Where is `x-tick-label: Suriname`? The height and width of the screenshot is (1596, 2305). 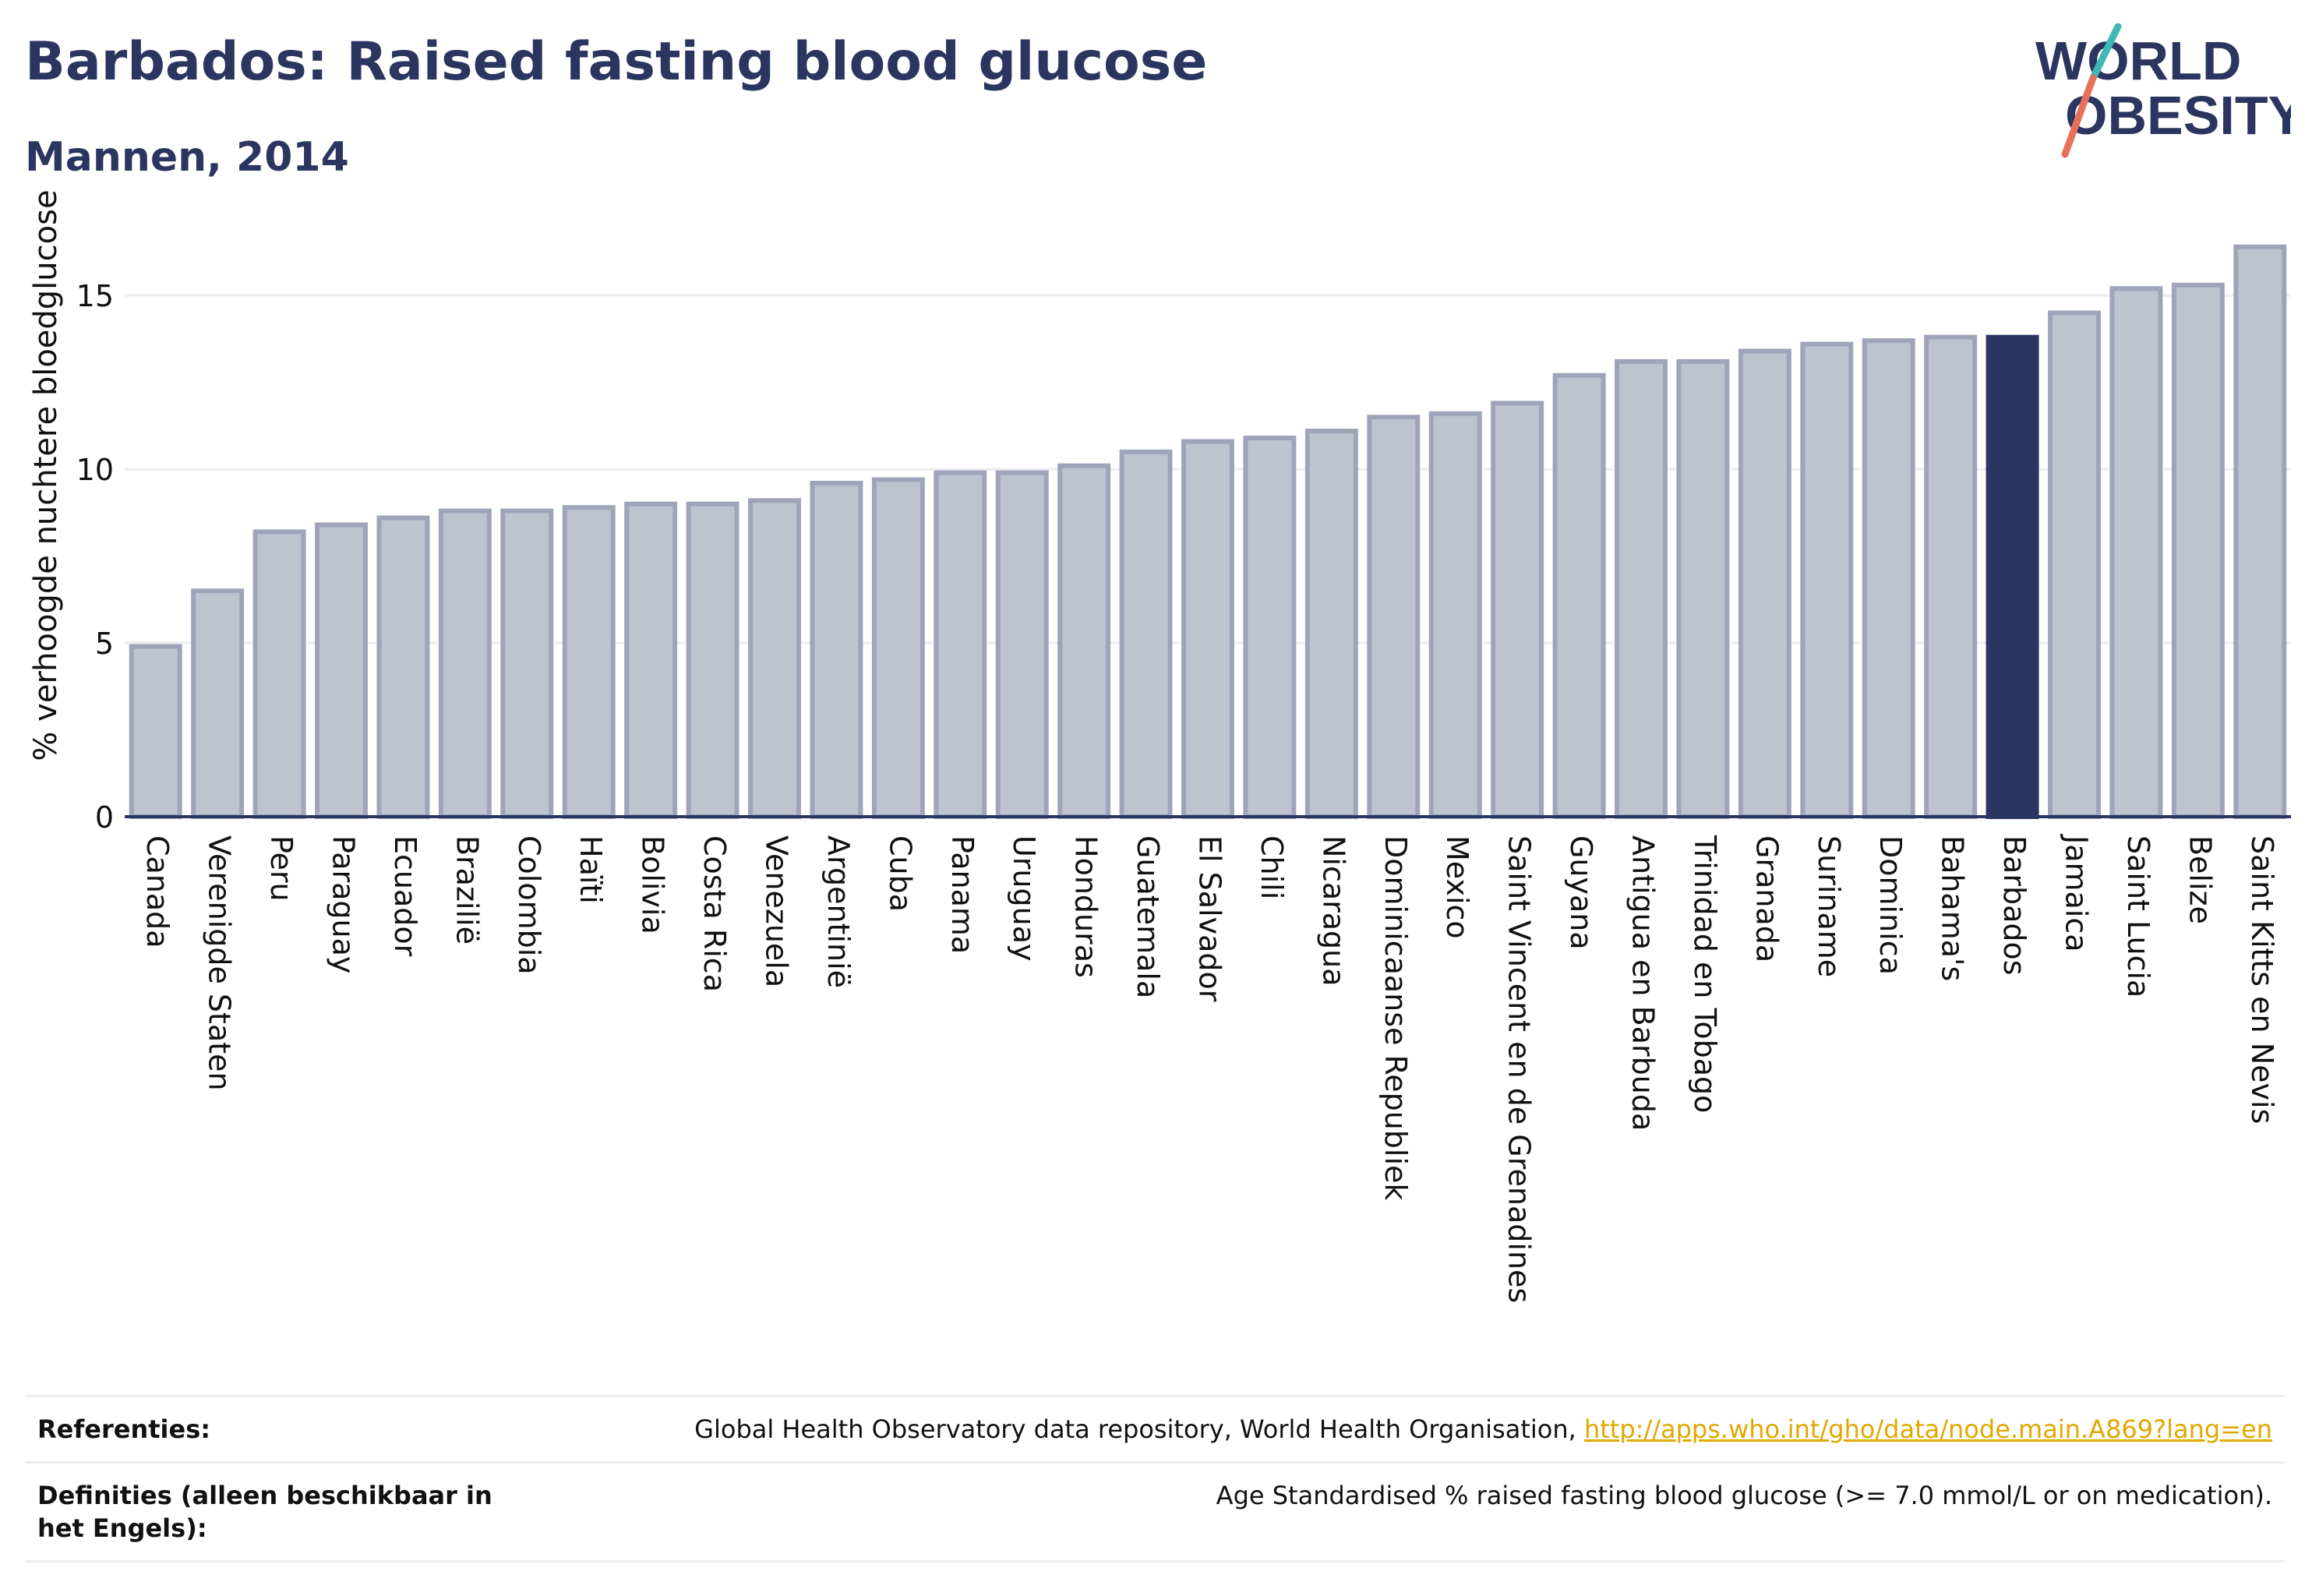 x-tick-label: Suriname is located at coordinates (1829, 906).